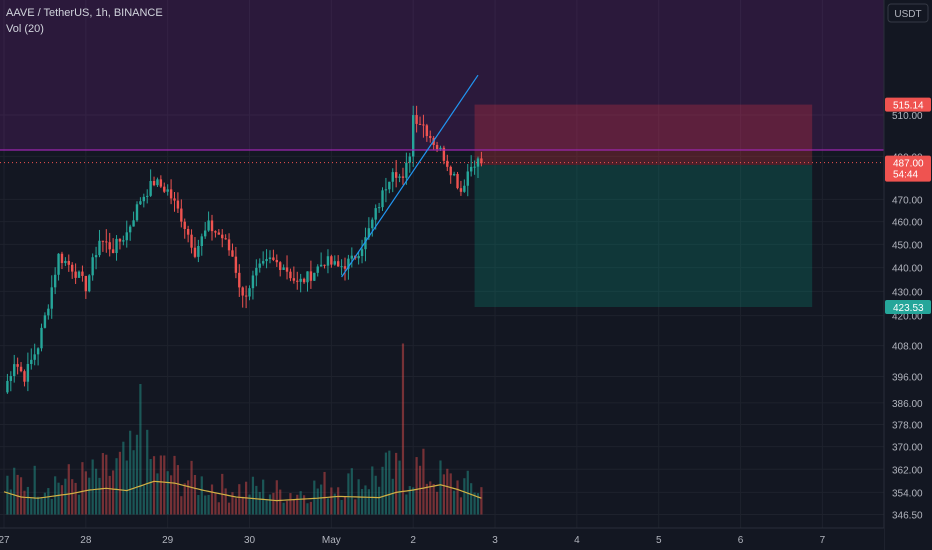 Image resolution: width=932 pixels, height=550 pixels. I want to click on price-tick-label: 440.00, so click(907, 269).